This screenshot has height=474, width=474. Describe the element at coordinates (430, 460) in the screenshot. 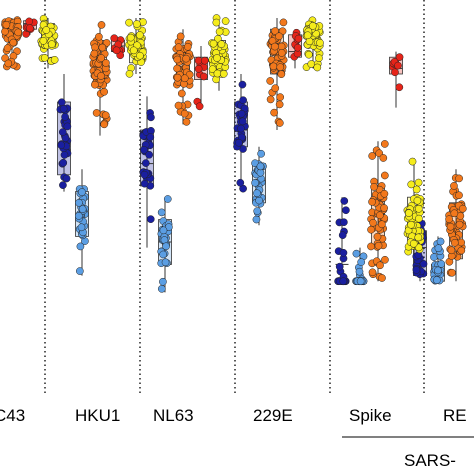

I see `sars-bracket-label: SARS-` at that location.